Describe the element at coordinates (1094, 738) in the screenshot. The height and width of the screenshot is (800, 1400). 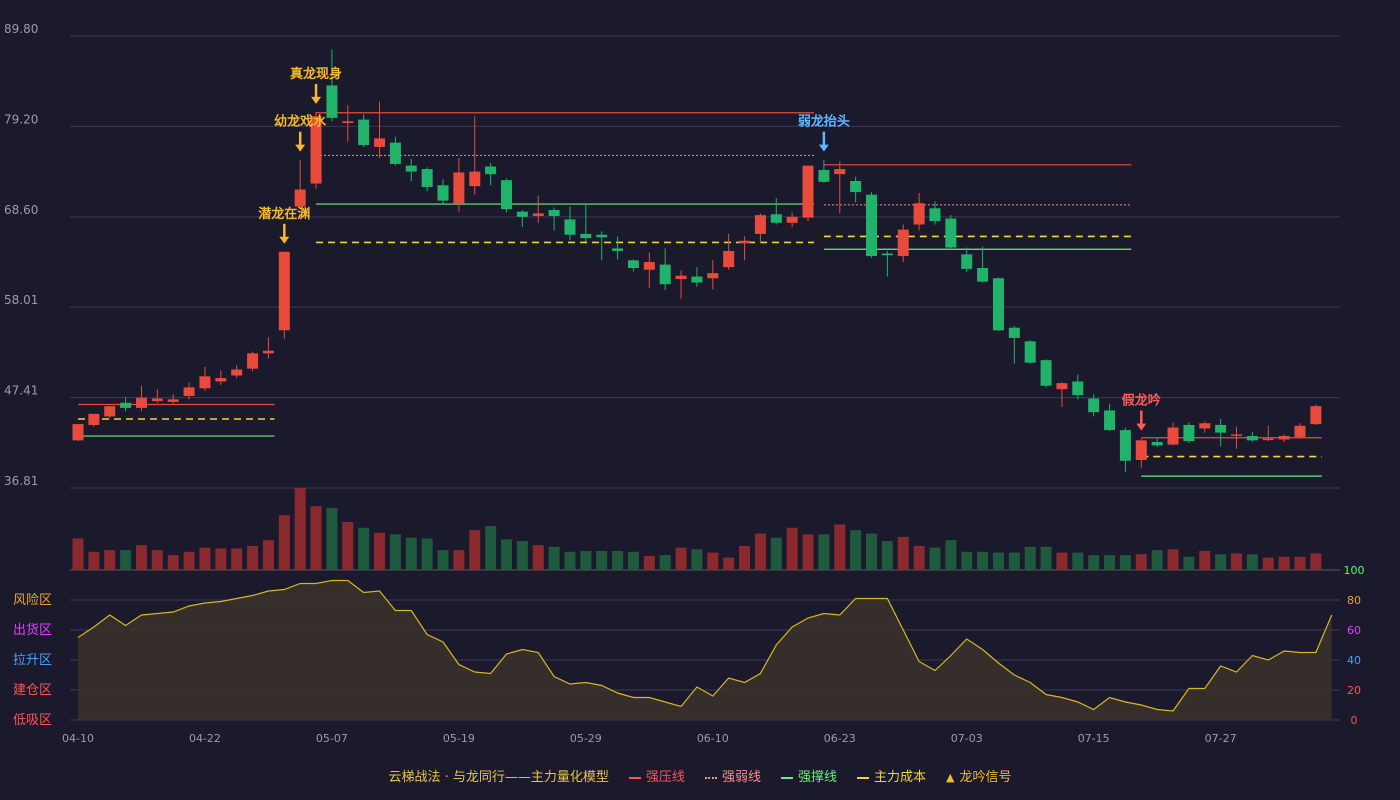
I see `x-tick-label: 07-15` at that location.